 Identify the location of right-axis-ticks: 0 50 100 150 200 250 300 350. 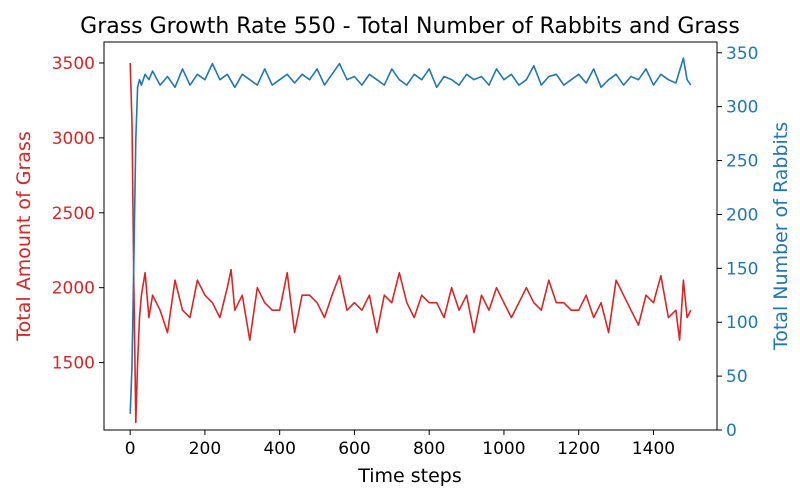
(737, 242).